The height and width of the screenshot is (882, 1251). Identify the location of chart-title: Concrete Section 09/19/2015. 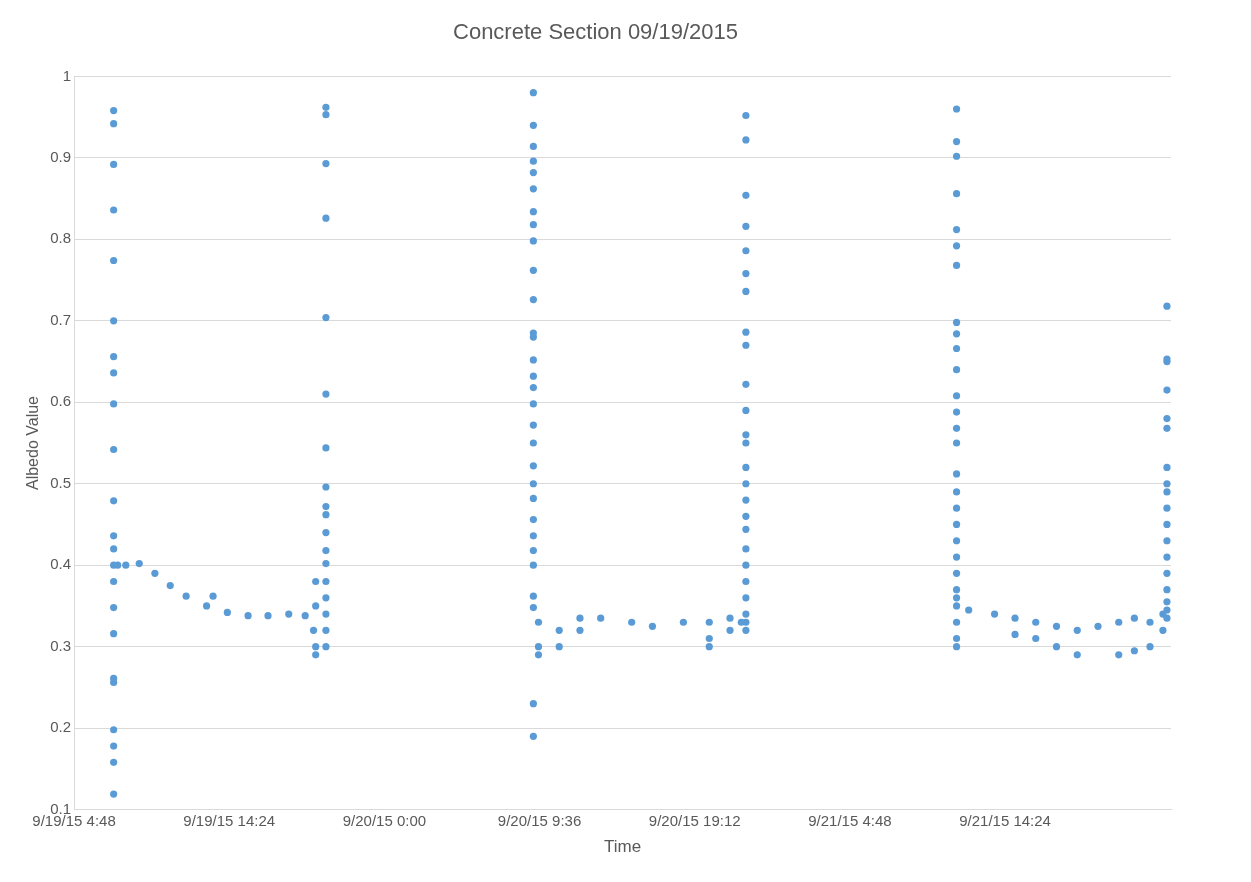
(595, 32).